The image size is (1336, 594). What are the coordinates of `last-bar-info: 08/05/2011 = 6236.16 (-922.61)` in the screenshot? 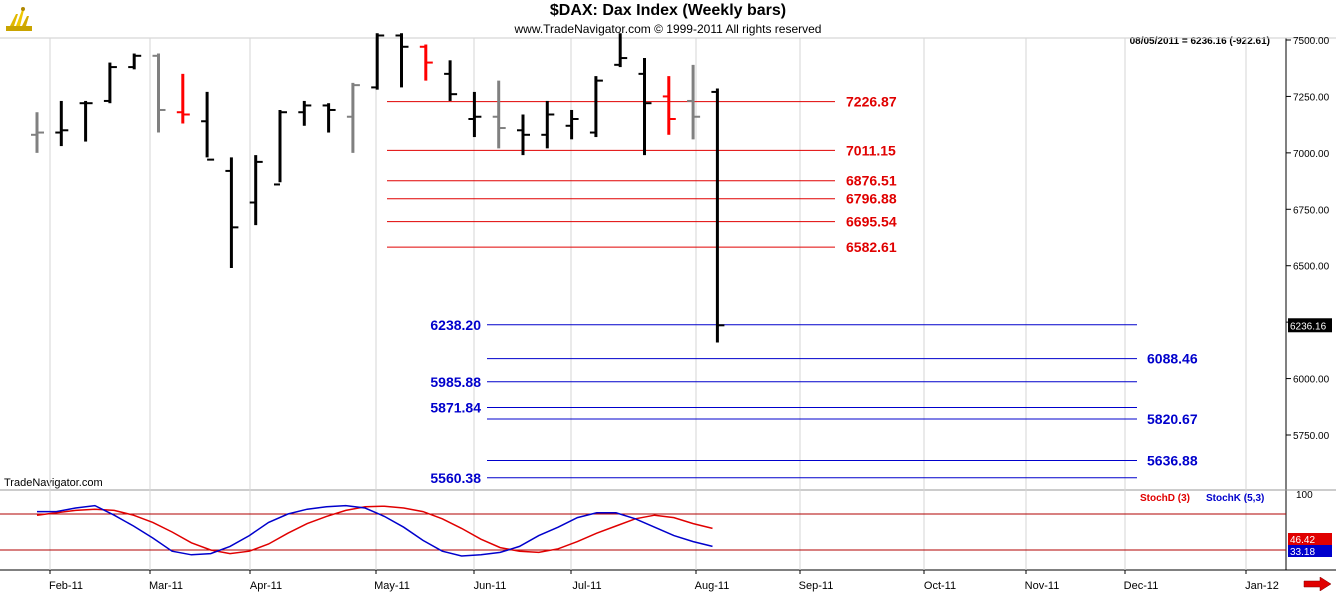 It's located at (1199, 41).